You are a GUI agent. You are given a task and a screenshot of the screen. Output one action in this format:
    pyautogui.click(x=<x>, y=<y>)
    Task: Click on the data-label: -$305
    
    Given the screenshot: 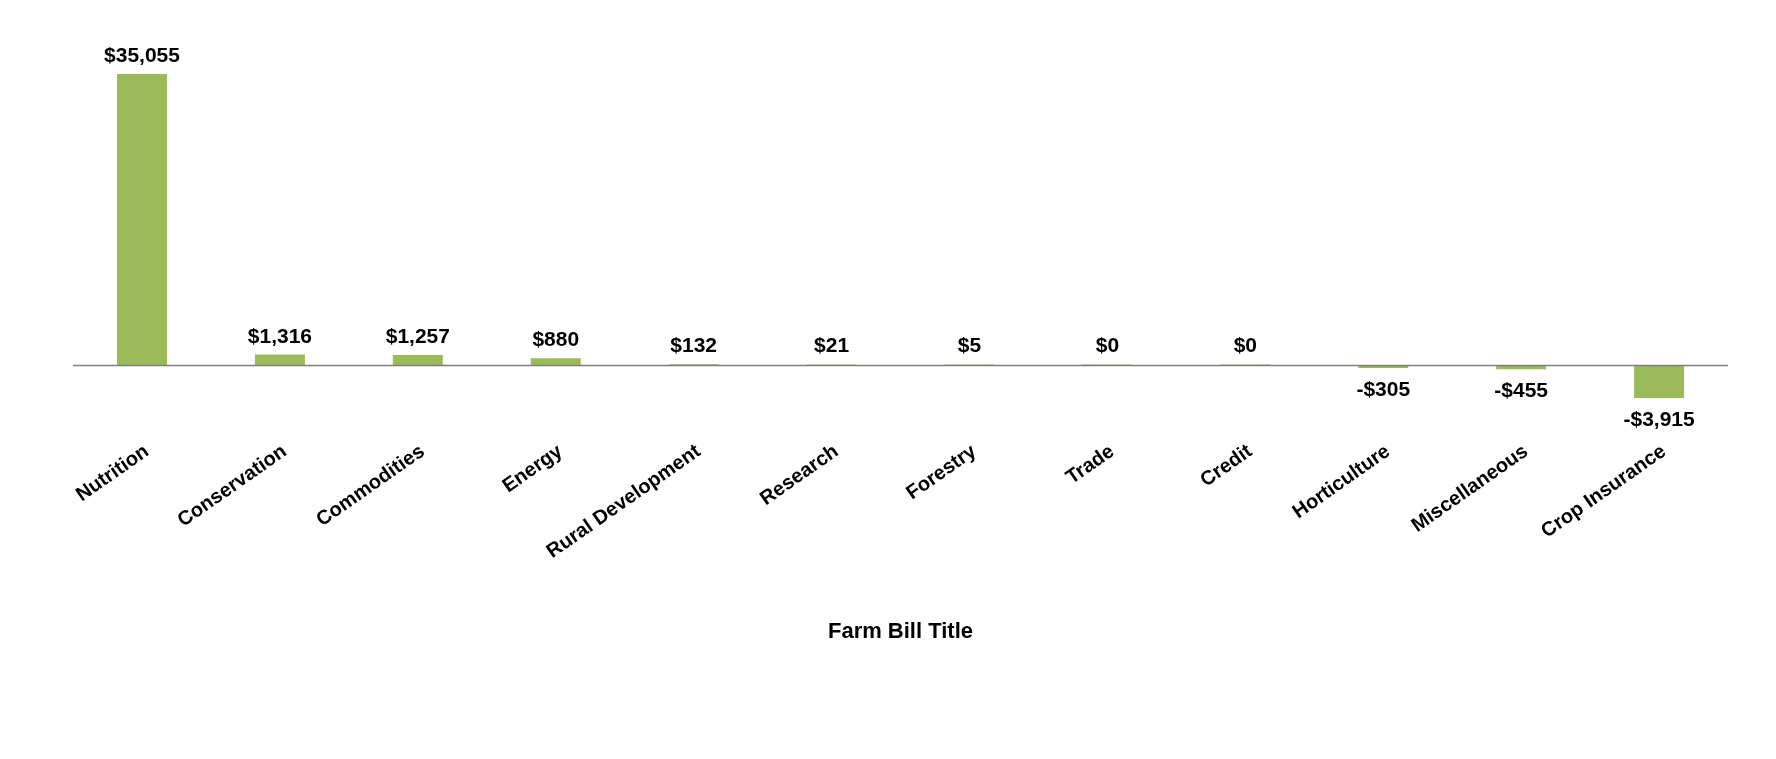 What is the action you would take?
    pyautogui.click(x=1383, y=388)
    